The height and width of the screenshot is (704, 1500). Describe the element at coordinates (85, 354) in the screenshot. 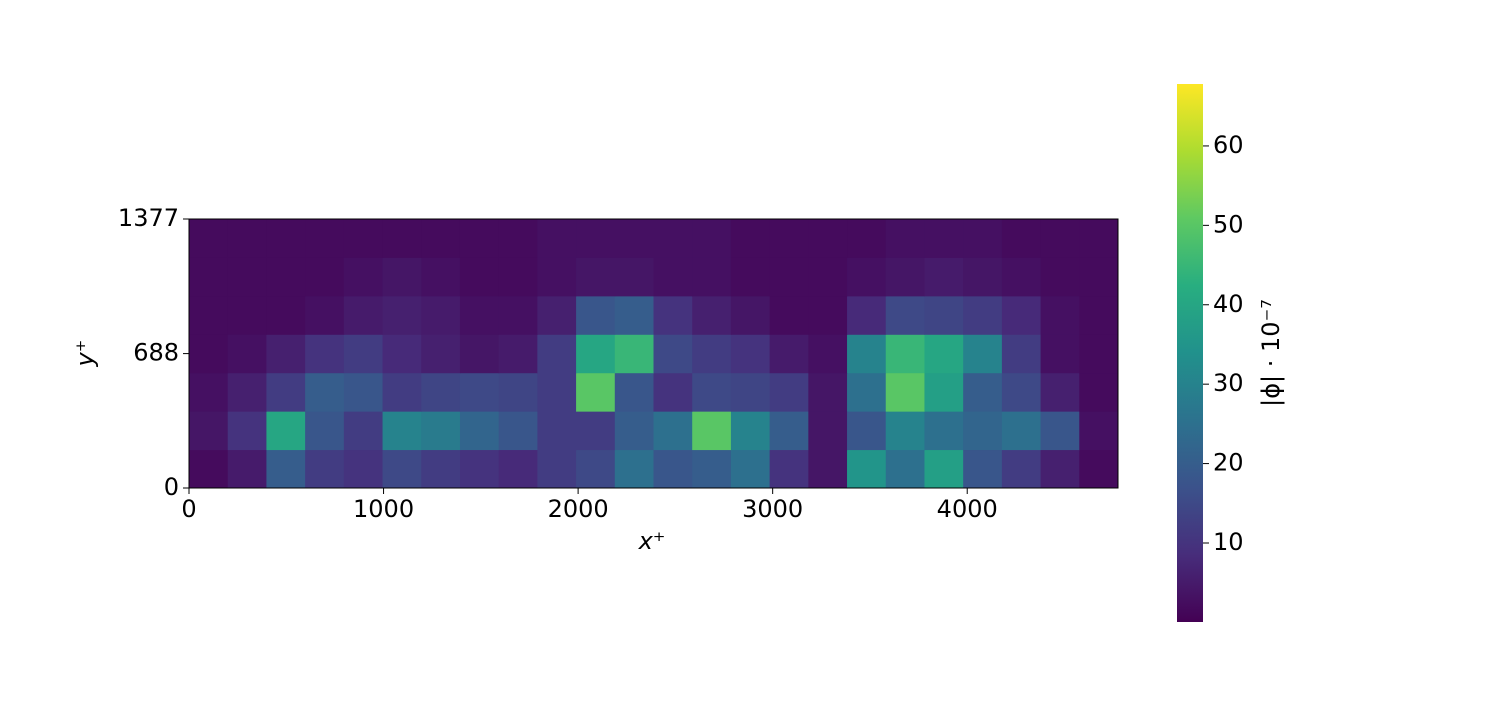

I see `y-axis-label: y⁺` at that location.